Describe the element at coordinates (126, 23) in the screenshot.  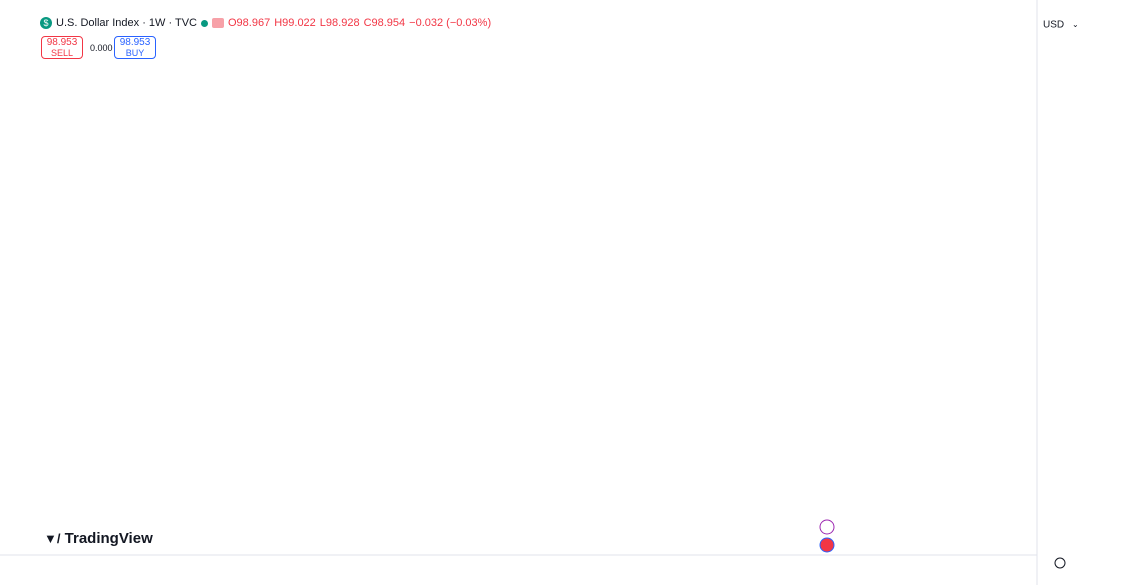
I see `symbol: U.S. Dollar Index · 1W · TVC` at that location.